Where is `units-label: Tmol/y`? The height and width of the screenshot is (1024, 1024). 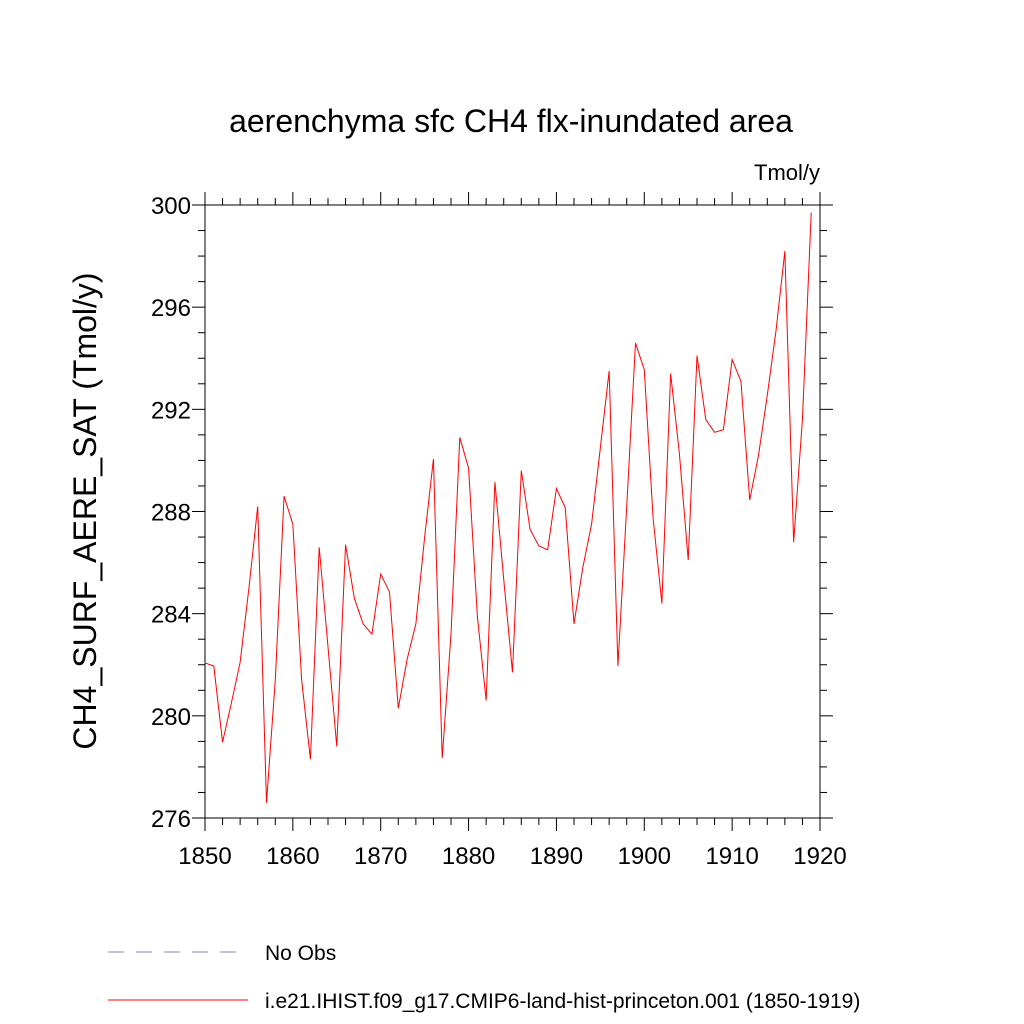
units-label: Tmol/y is located at coordinates (787, 172).